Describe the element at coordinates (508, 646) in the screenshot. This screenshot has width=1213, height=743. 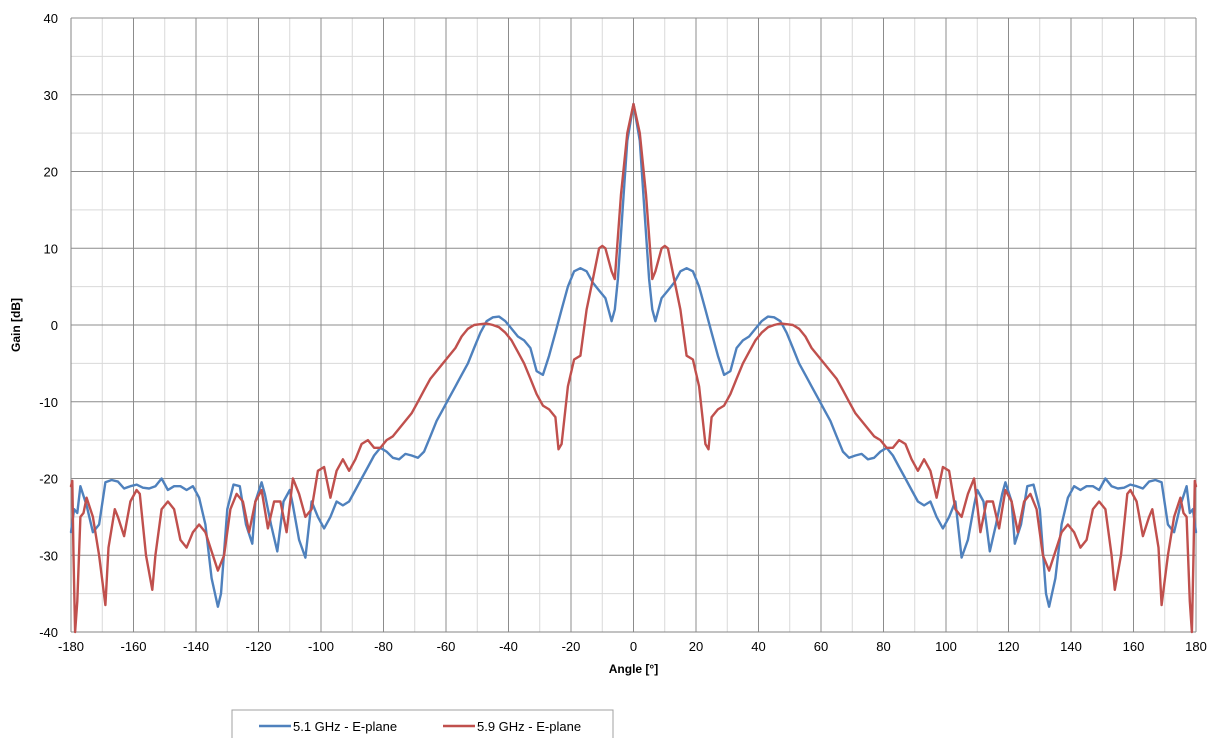
I see `x-tick-label: -40` at that location.